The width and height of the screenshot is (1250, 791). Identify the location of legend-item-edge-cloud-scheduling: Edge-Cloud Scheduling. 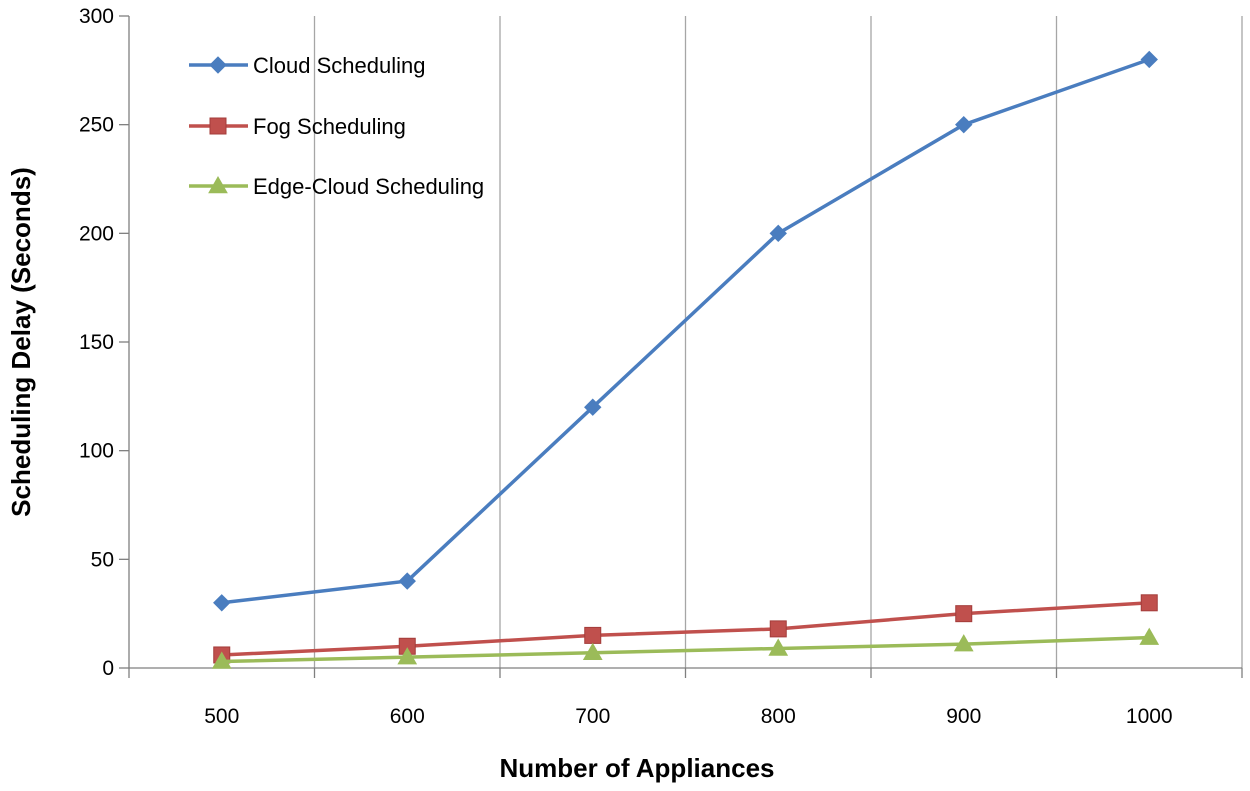
(336, 186).